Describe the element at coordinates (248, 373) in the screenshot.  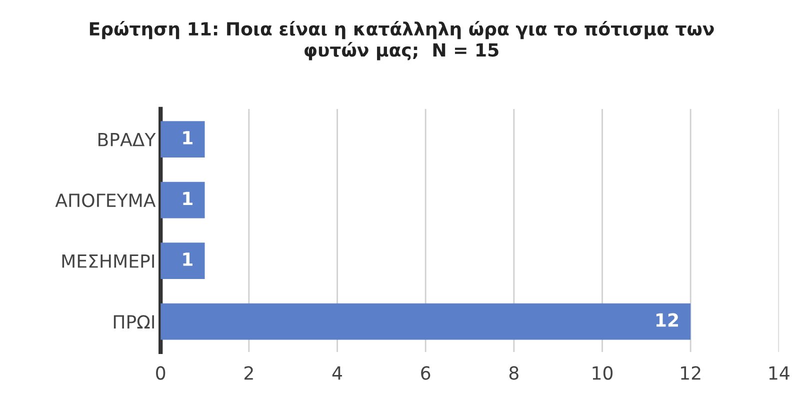
I see `x-tick-label: 2` at that location.